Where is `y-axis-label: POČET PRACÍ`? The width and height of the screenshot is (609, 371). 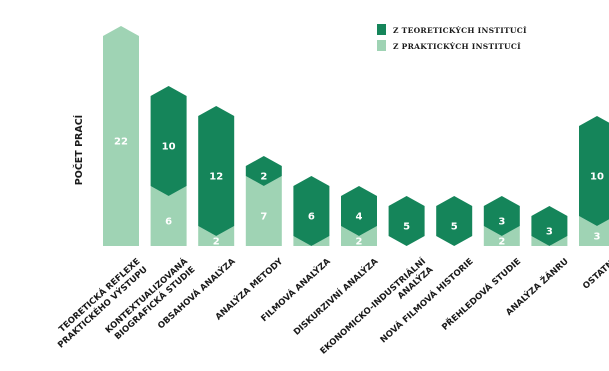 y-axis-label: POČET PRACÍ is located at coordinates (79, 149).